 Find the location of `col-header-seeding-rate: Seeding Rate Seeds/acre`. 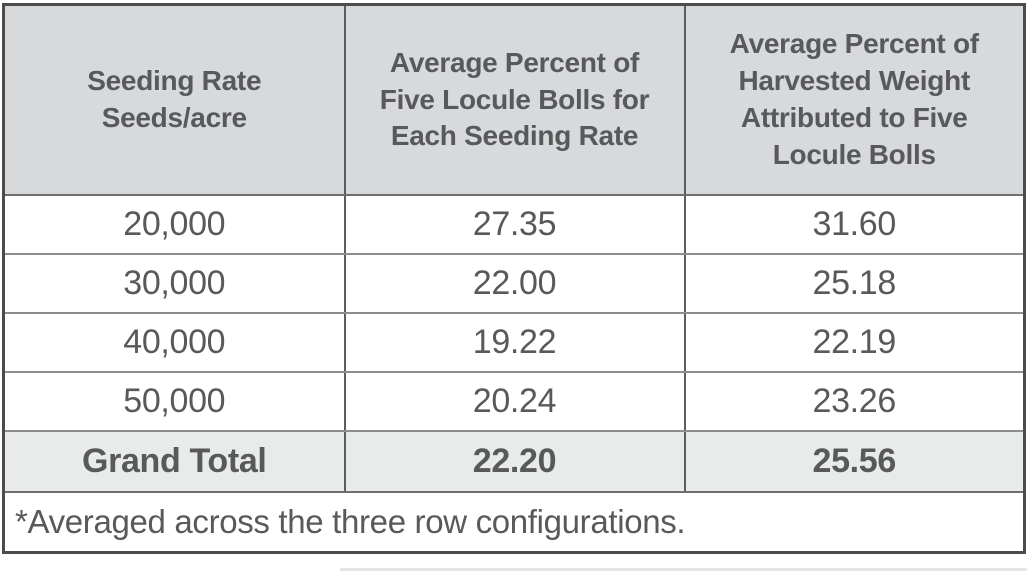

col-header-seeding-rate: Seeding Rate Seeds/acre is located at coordinates (174, 99).